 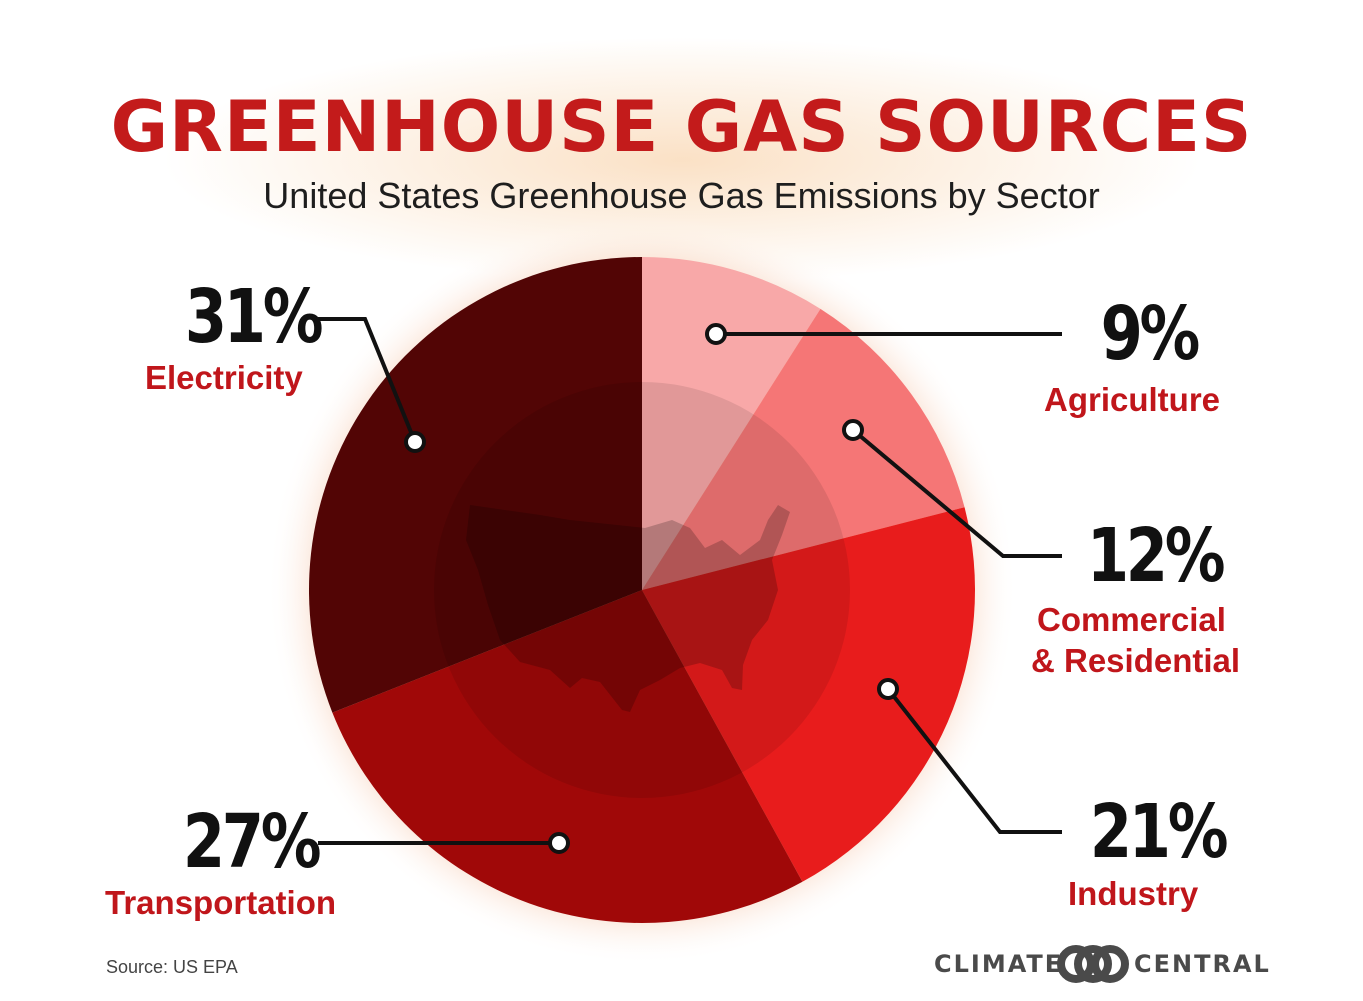 I want to click on leader-line-industry, so click(x=974, y=760).